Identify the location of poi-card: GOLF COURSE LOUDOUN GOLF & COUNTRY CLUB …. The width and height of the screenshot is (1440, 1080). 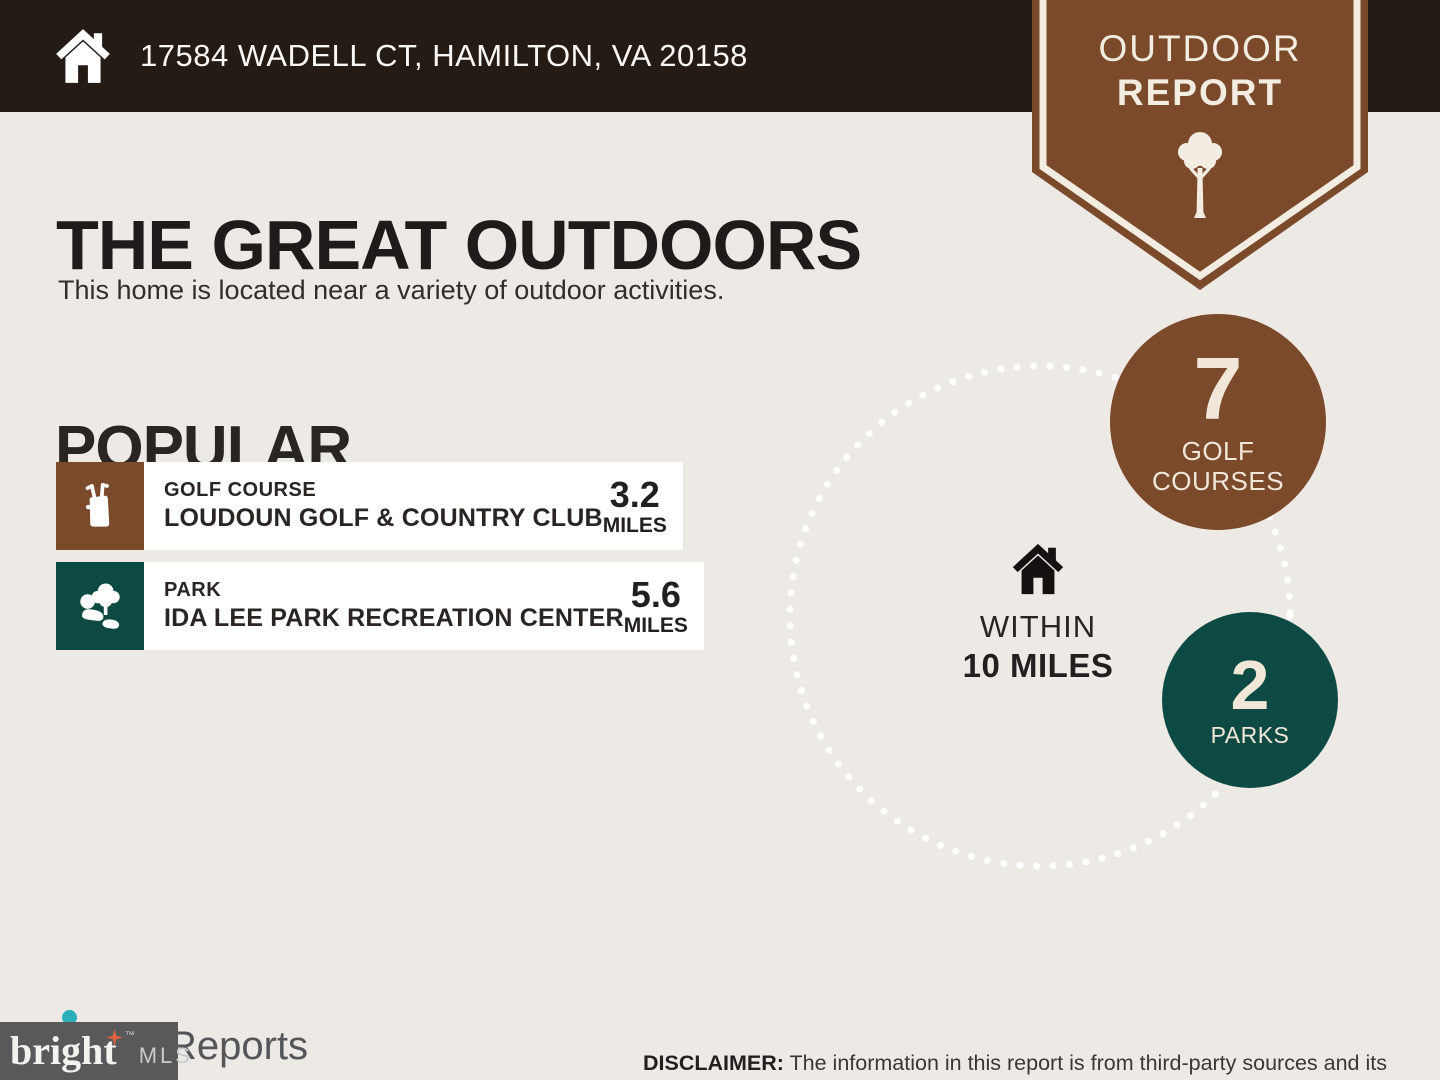
(413, 506).